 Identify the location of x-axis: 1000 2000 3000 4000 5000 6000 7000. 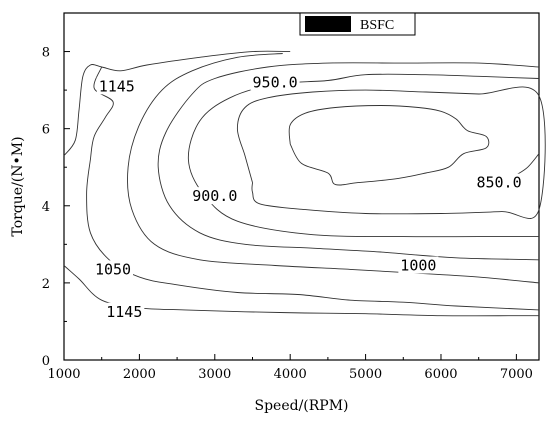
(290, 368).